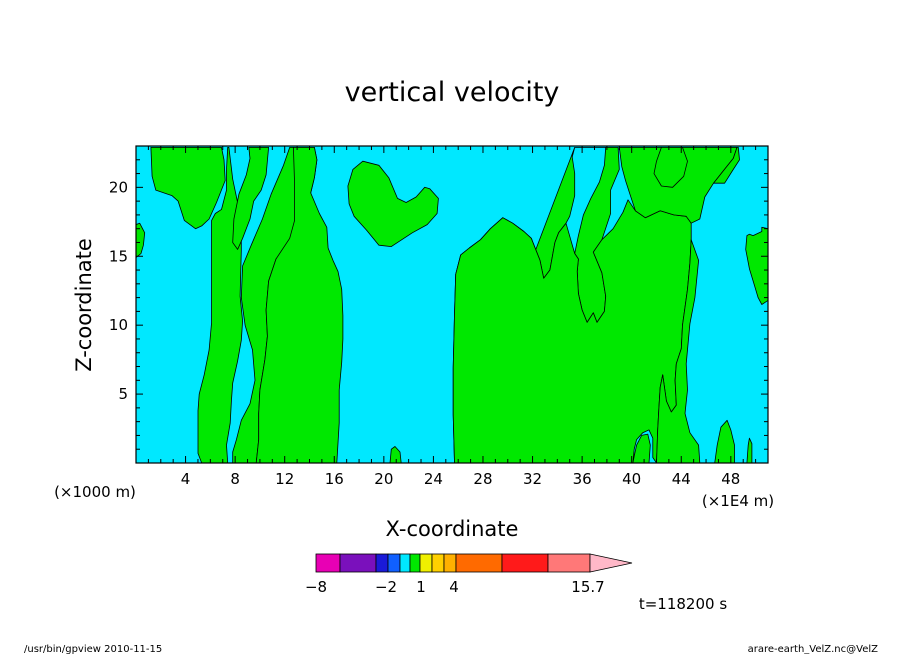 The width and height of the screenshot is (904, 654). Describe the element at coordinates (386, 587) in the screenshot. I see `colorbar-label: −2` at that location.